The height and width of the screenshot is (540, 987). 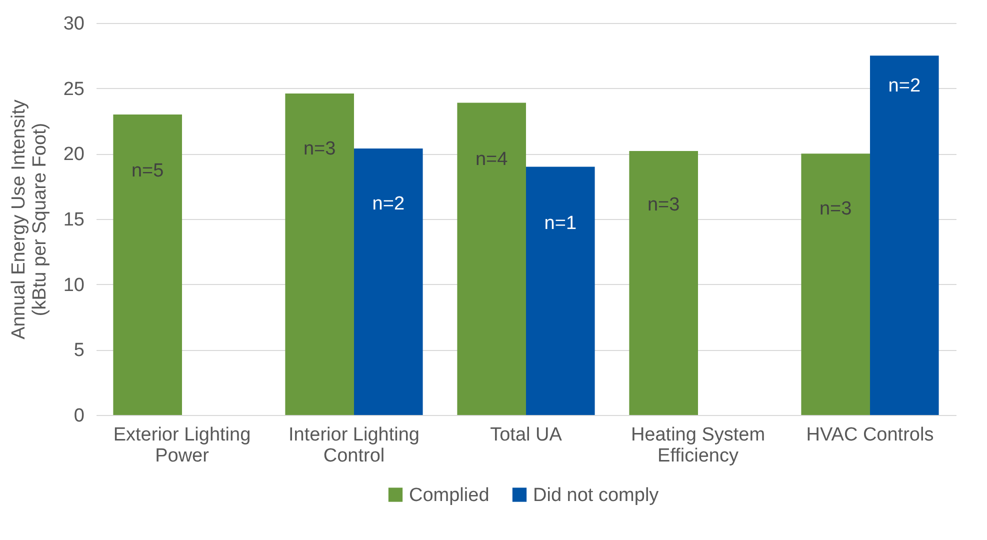 I want to click on y-tick-label: 0, so click(x=79, y=416).